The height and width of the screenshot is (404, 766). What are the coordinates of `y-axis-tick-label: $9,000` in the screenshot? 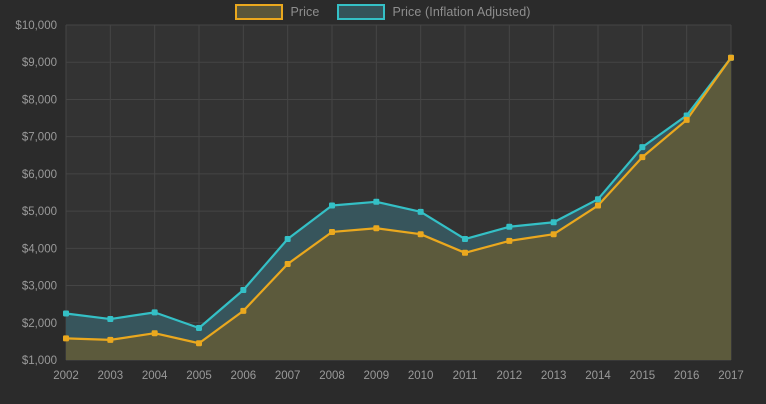 It's located at (39, 63).